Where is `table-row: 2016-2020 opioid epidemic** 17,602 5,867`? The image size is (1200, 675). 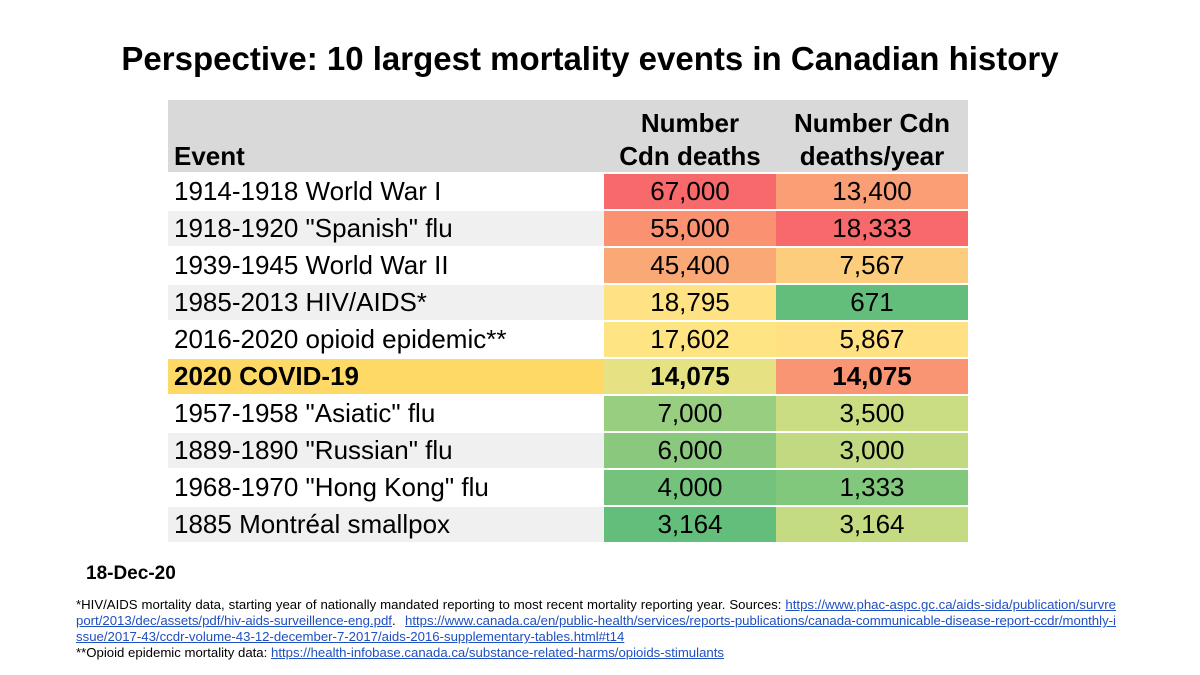
table-row: 2016-2020 opioid epidemic** 17,602 5,867 is located at coordinates (568, 339).